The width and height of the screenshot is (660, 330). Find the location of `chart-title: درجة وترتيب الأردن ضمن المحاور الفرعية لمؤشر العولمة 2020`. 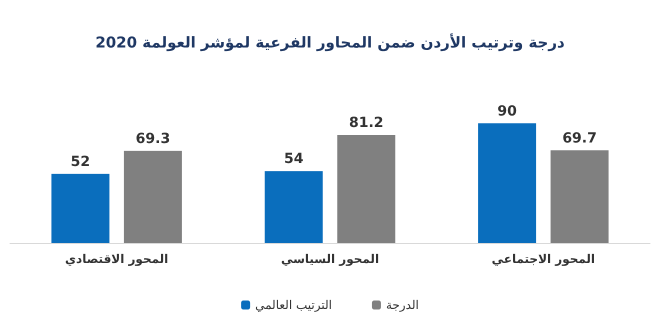

chart-title: درجة وترتيب الأردن ضمن المحاور الفرعية لمؤشر العولمة 2020 is located at coordinates (330, 42).